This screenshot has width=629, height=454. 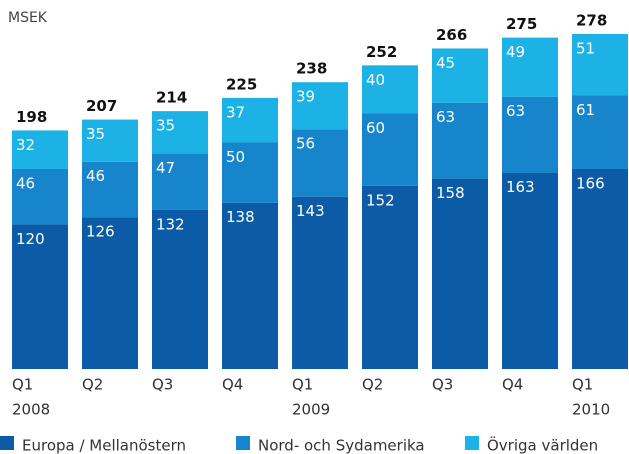 What do you see at coordinates (104, 445) in the screenshot?
I see `legend-label: Europa / Mellanöstern` at bounding box center [104, 445].